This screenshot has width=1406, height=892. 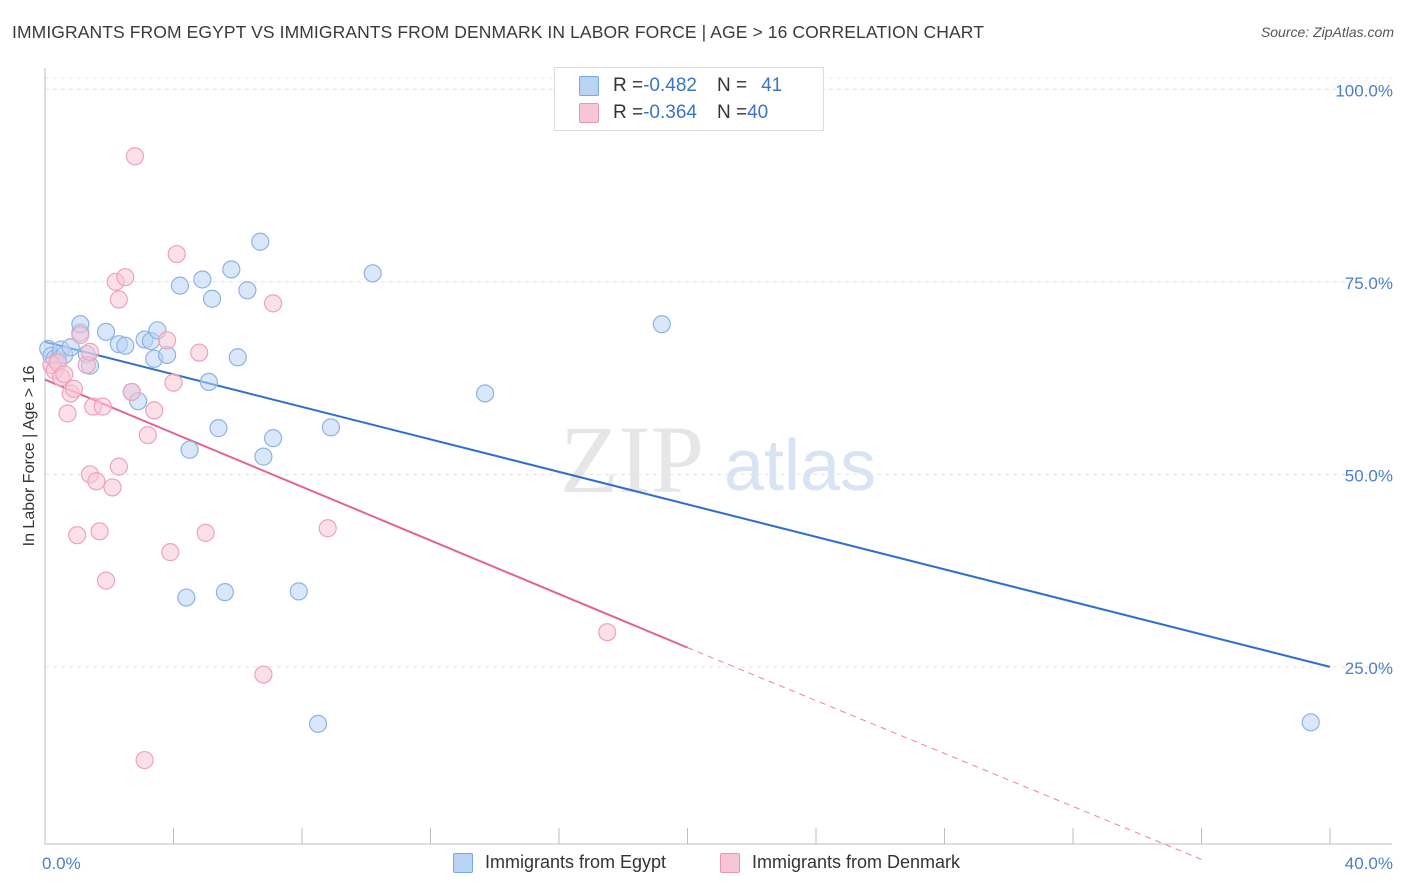 I want to click on denmark-legend-label: Immigrants from Denmark, so click(x=856, y=862).